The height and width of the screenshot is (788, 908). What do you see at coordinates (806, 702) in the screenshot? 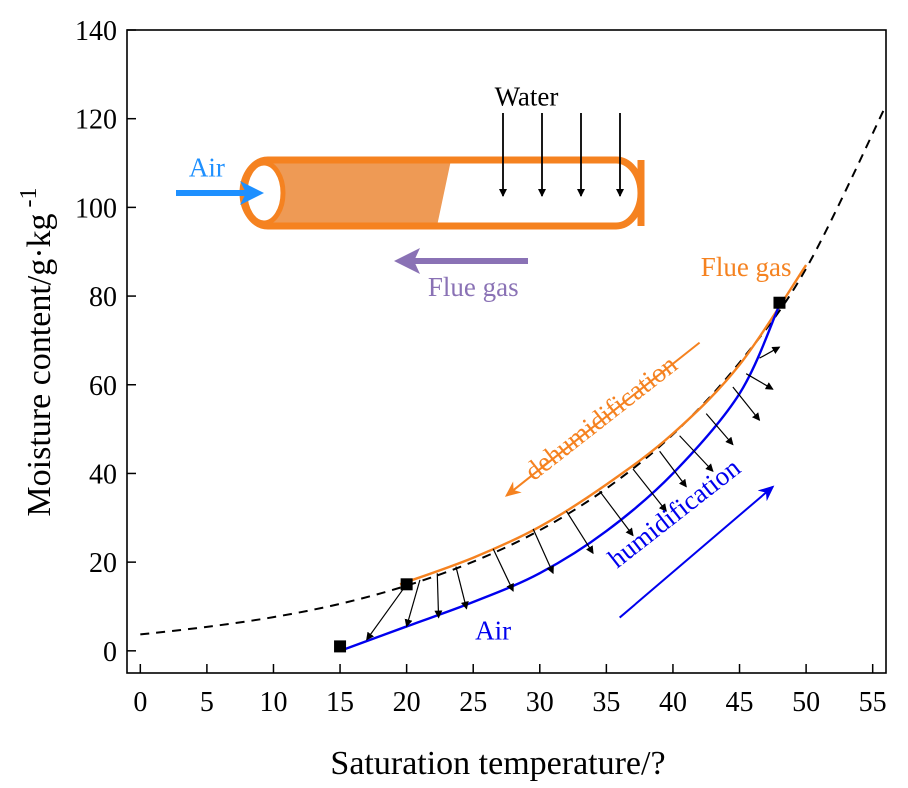
I see `x-tick-label: 50` at bounding box center [806, 702].